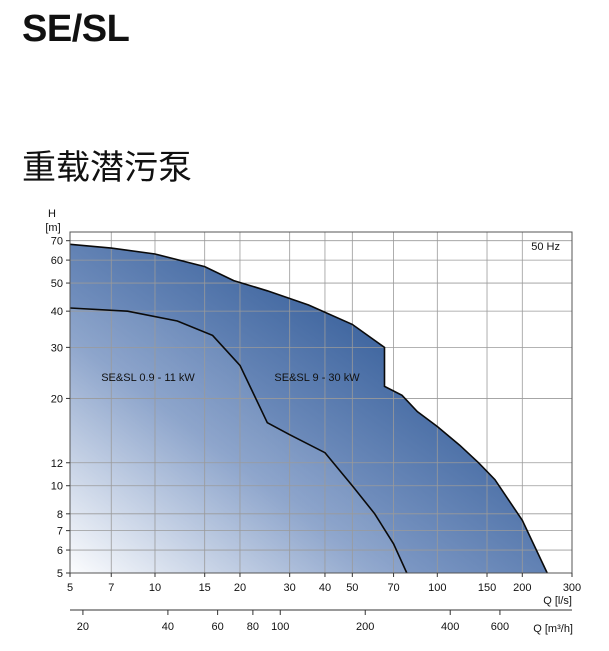 The width and height of the screenshot is (609, 651). What do you see at coordinates (205, 588) in the screenshot?
I see `x-tick-label: 15` at bounding box center [205, 588].